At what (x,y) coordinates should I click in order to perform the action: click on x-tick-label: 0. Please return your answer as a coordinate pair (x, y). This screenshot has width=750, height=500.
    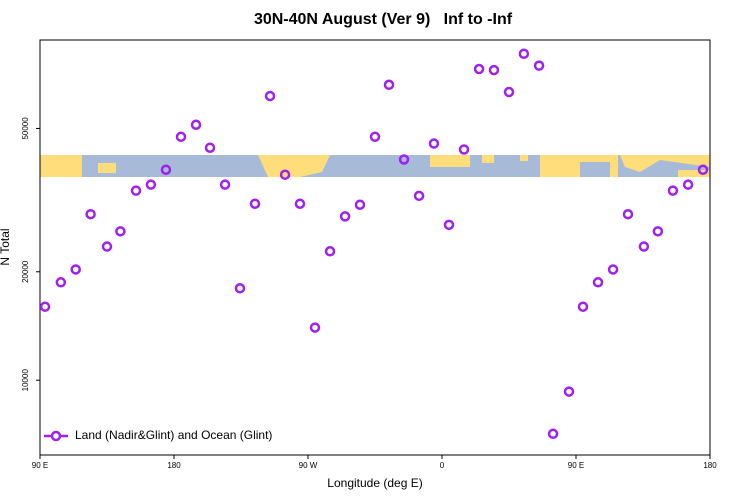
    Looking at the image, I should click on (442, 465).